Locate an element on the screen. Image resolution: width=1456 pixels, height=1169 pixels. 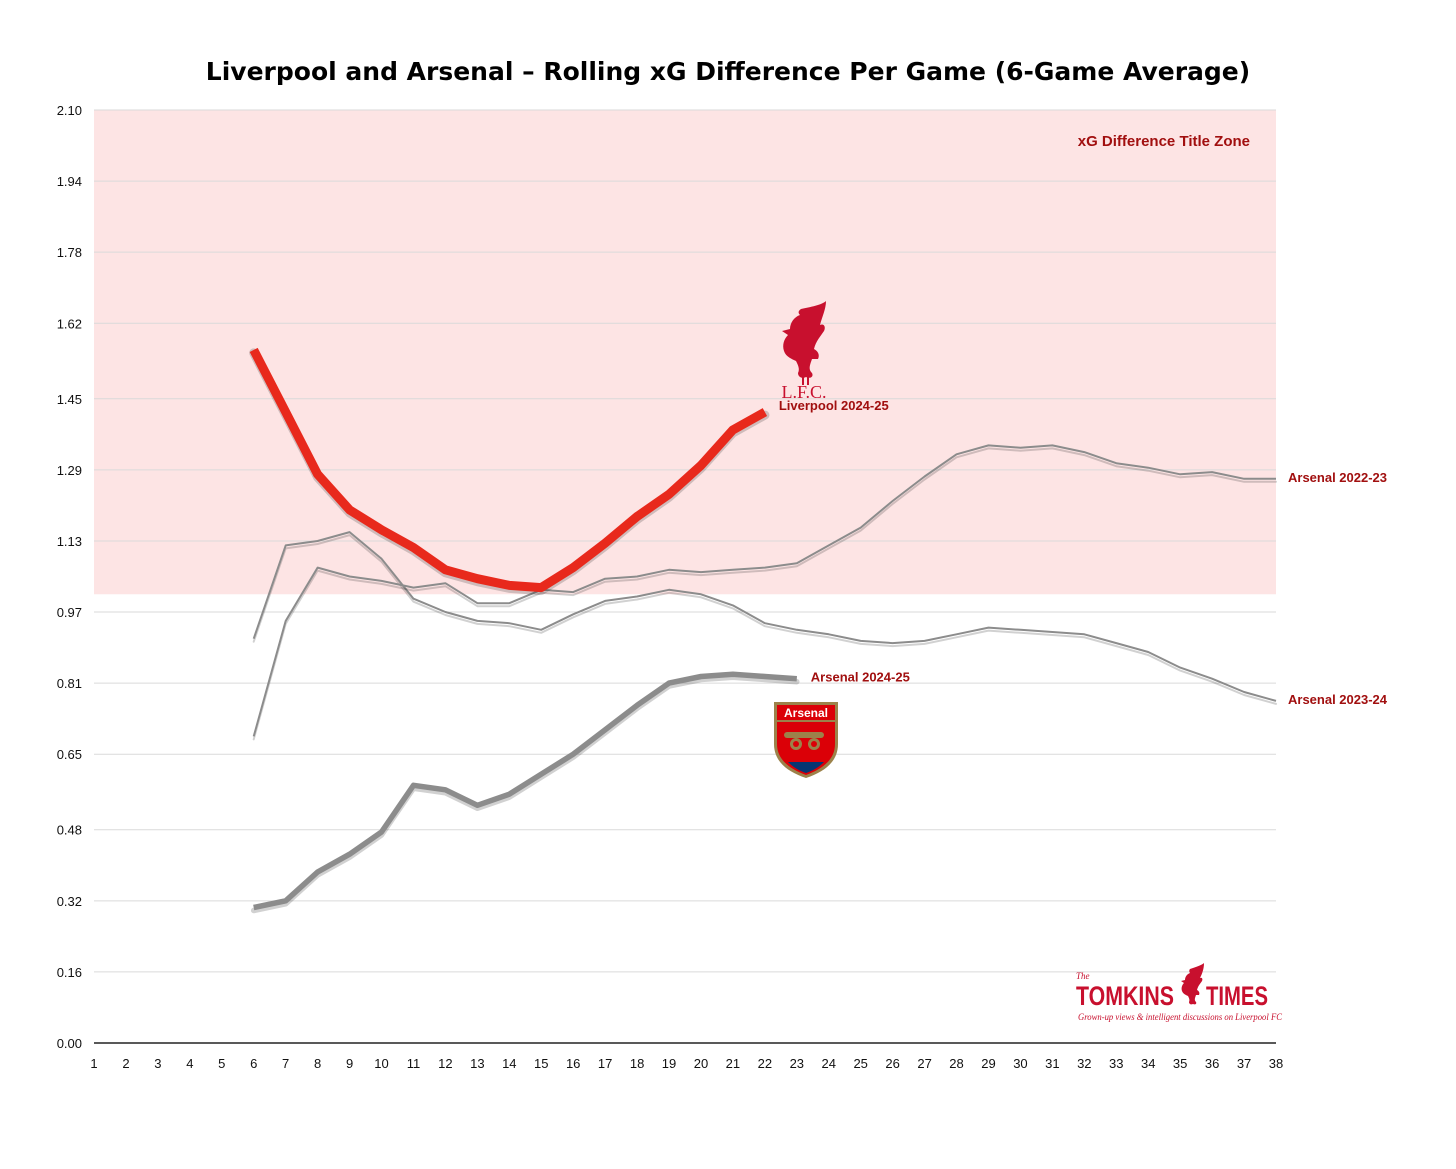
x-tick-label: 38 is located at coordinates (1276, 1063).